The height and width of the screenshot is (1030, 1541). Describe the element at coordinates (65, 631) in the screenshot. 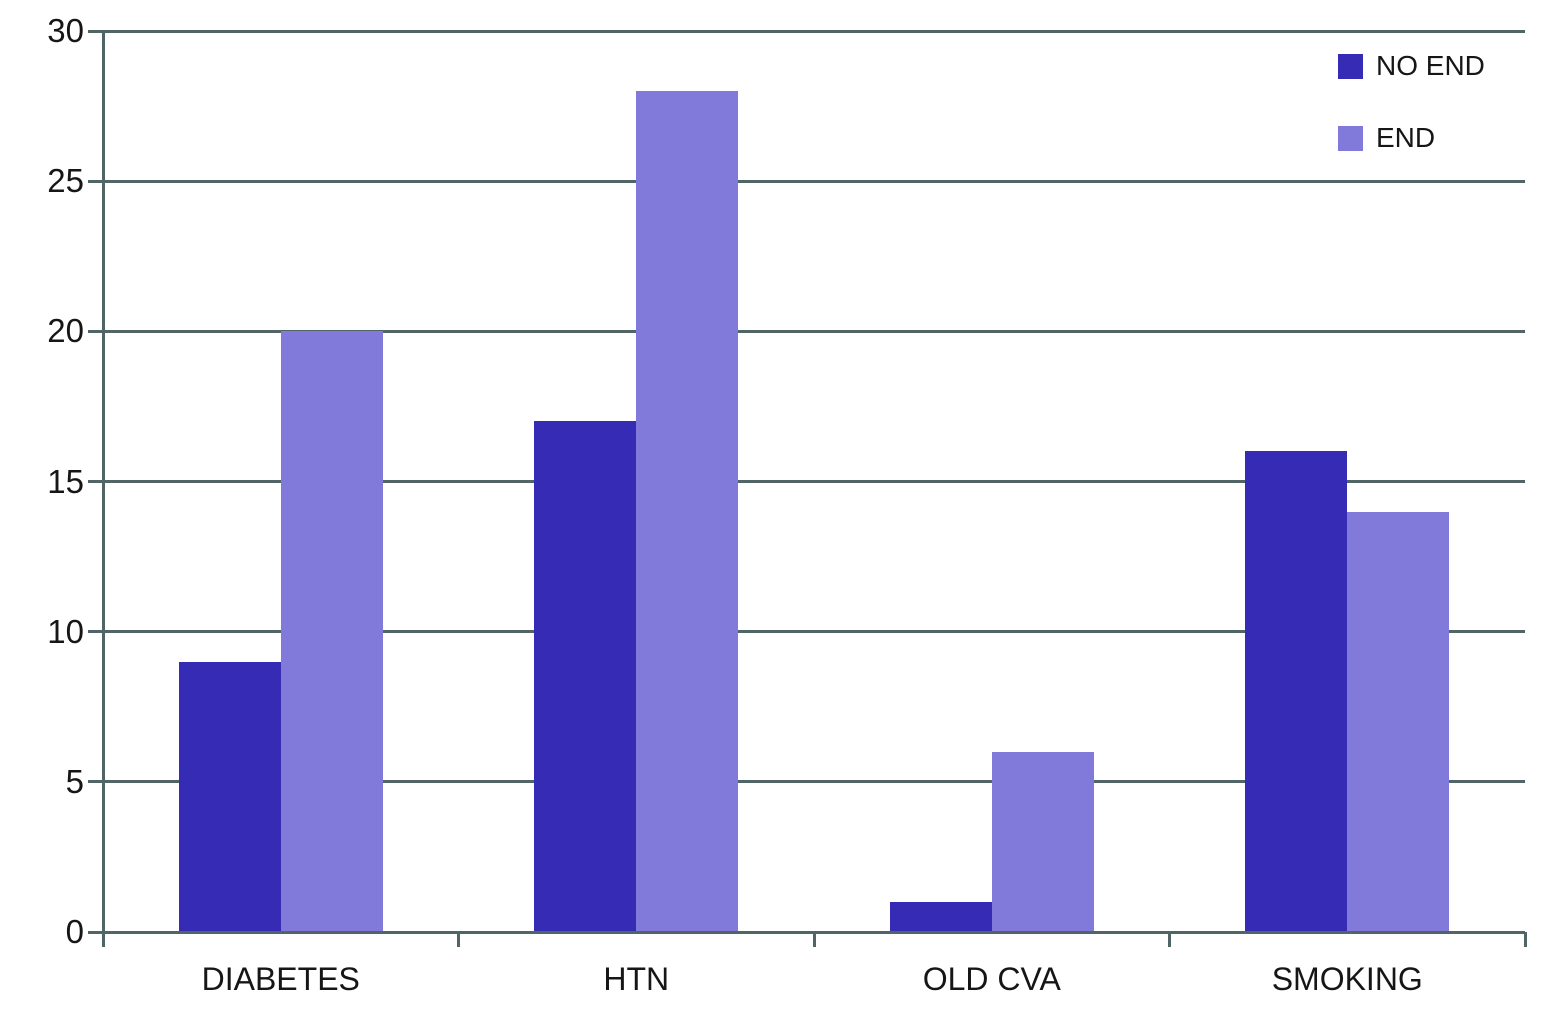

I see `y-tick-label-10: 10` at that location.